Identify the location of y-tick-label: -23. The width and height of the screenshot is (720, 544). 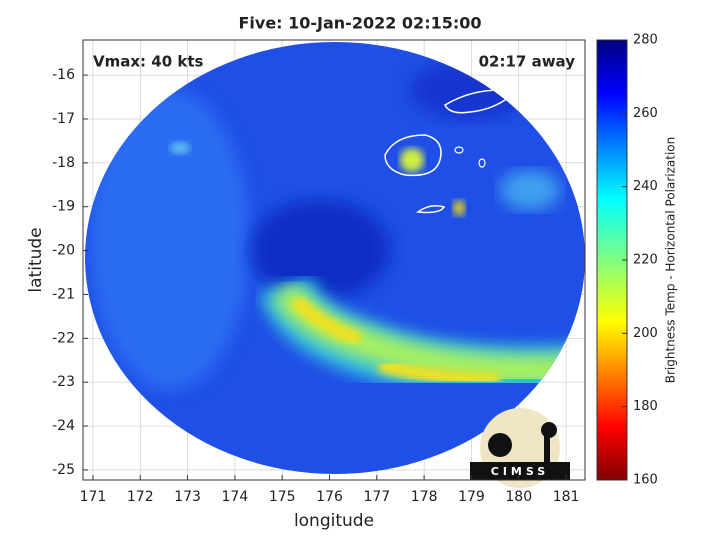
(63, 382).